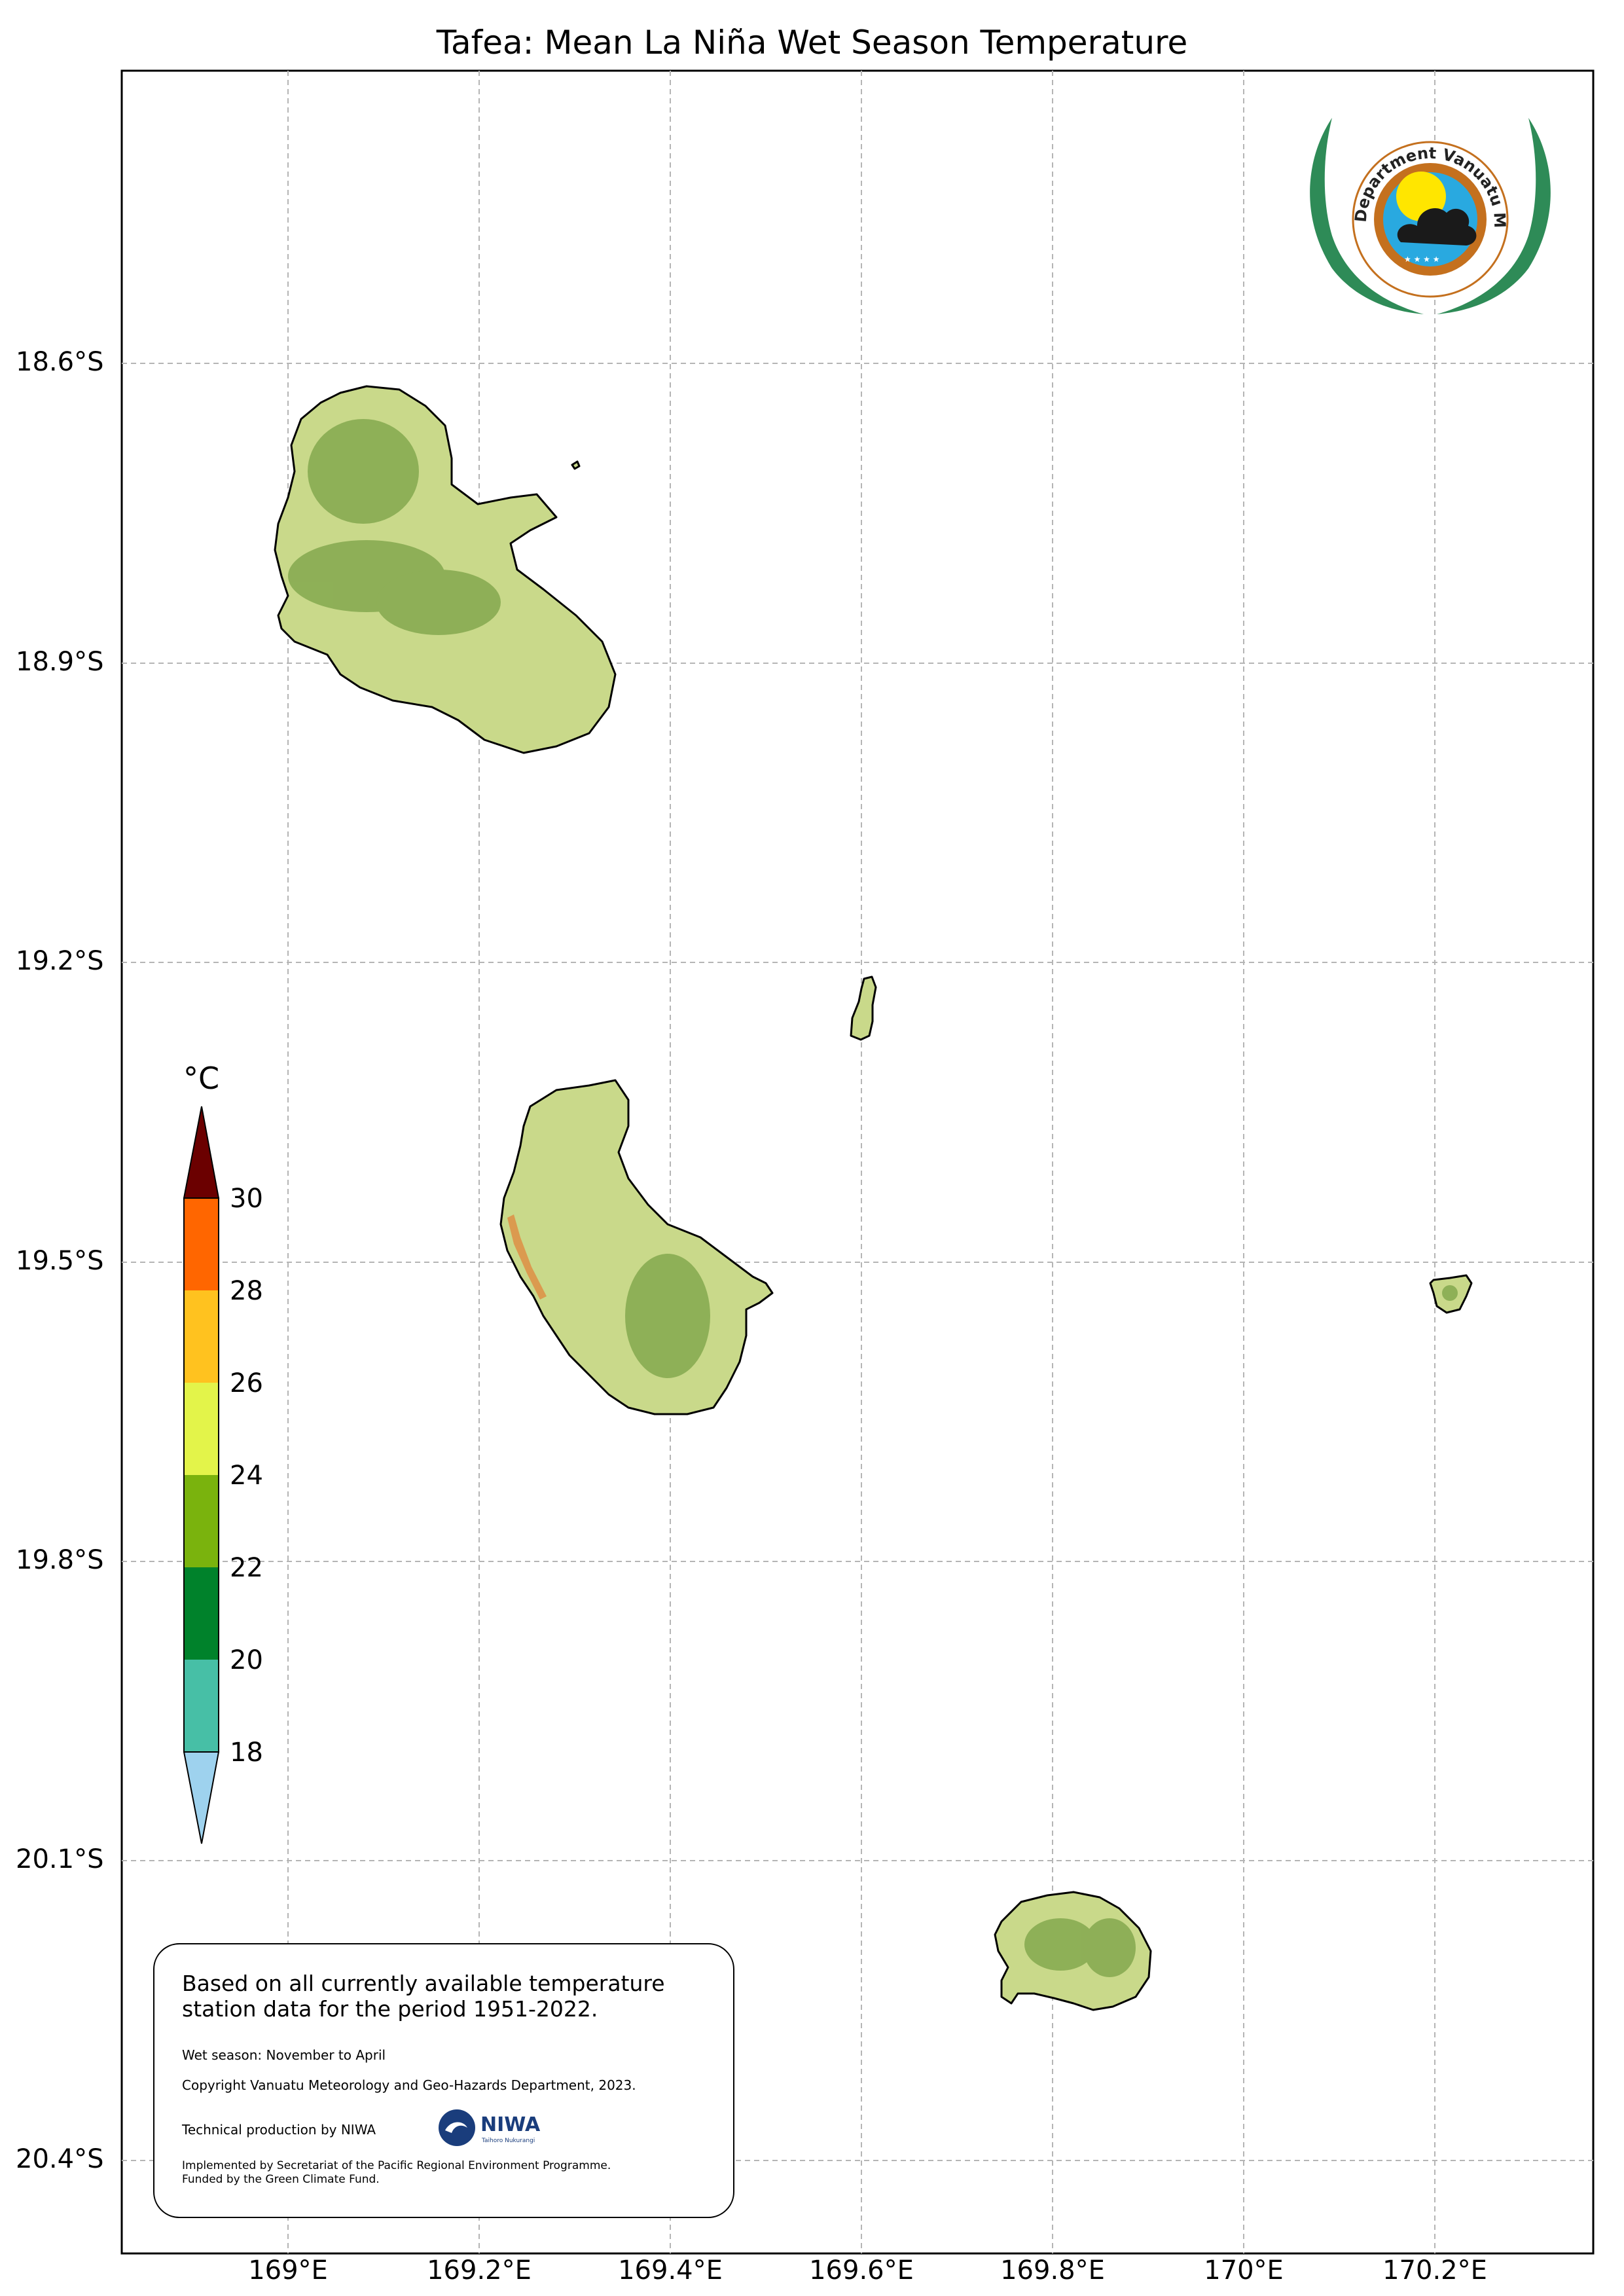  Describe the element at coordinates (60, 662) in the screenshot. I see `lat-label-18-9: 18.9°S` at that location.